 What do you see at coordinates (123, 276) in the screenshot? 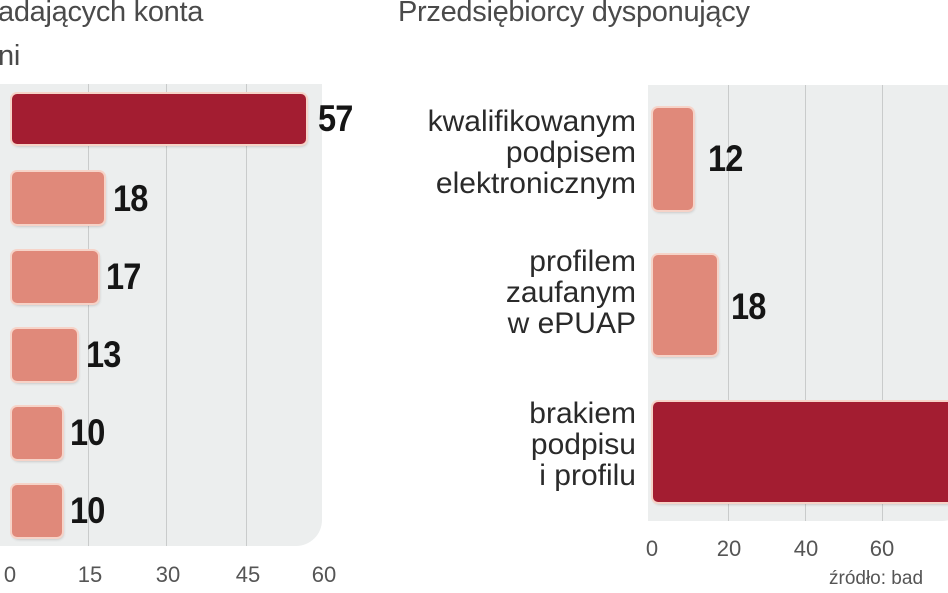
I see `left-bar-3-value: 17` at bounding box center [123, 276].